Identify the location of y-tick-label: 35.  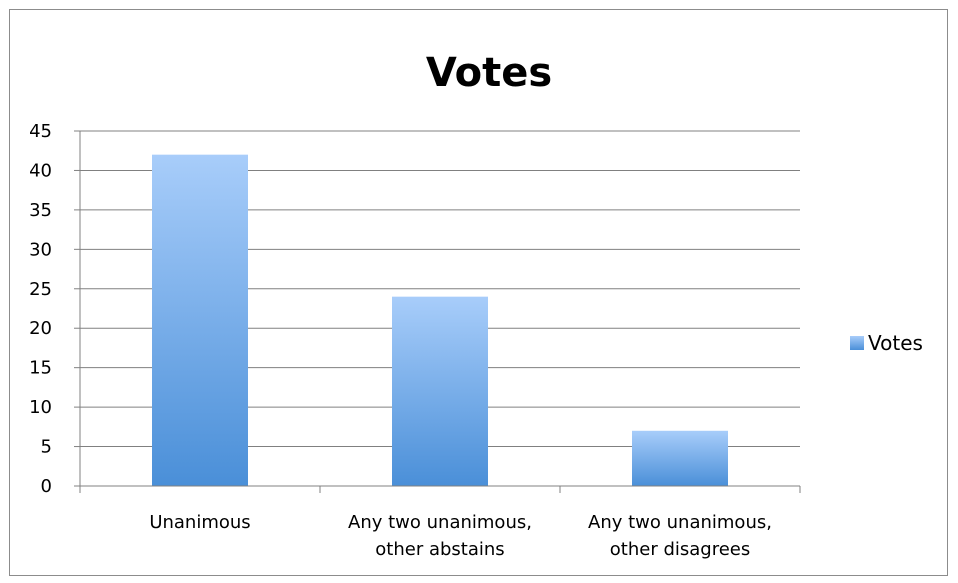
(40, 210).